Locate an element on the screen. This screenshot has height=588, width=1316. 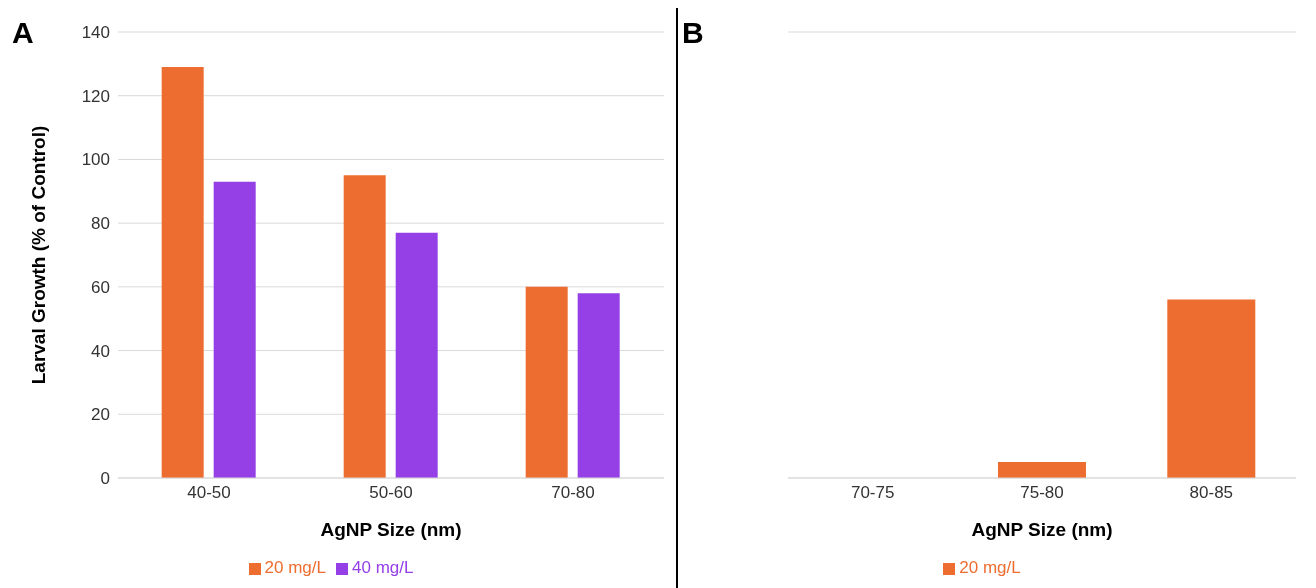
y-tick-label: 120 is located at coordinates (95, 96).